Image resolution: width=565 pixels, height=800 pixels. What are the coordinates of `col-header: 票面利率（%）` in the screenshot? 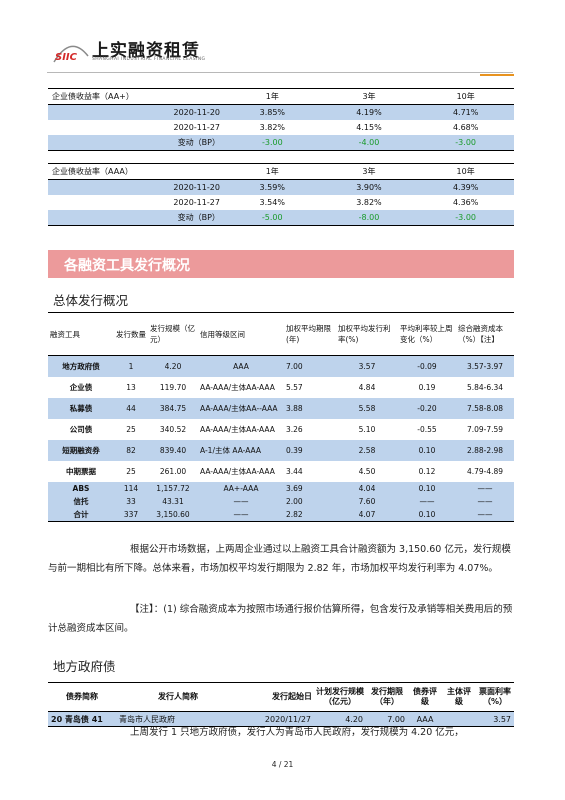 It's located at (495, 697).